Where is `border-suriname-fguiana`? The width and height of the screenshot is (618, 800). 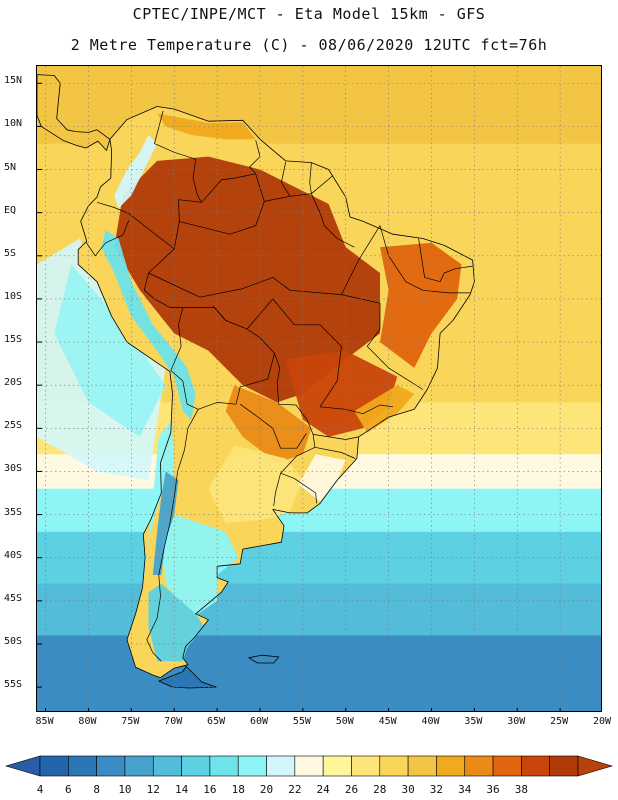
border-suriname-fguiana is located at coordinates (310, 178).